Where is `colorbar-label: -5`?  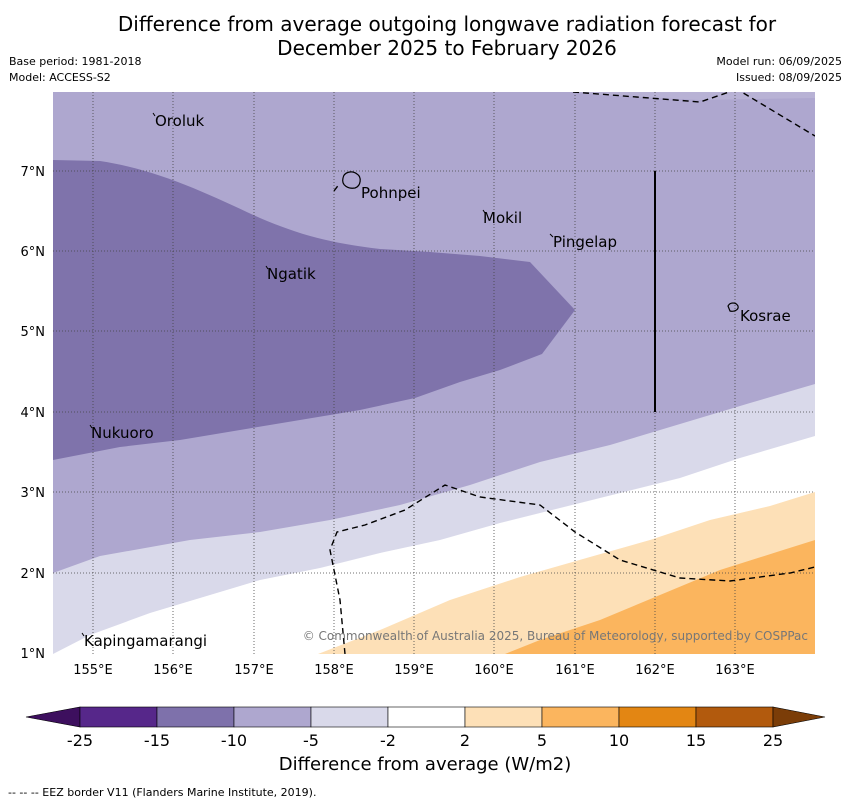
colorbar-label: -5 is located at coordinates (311, 740).